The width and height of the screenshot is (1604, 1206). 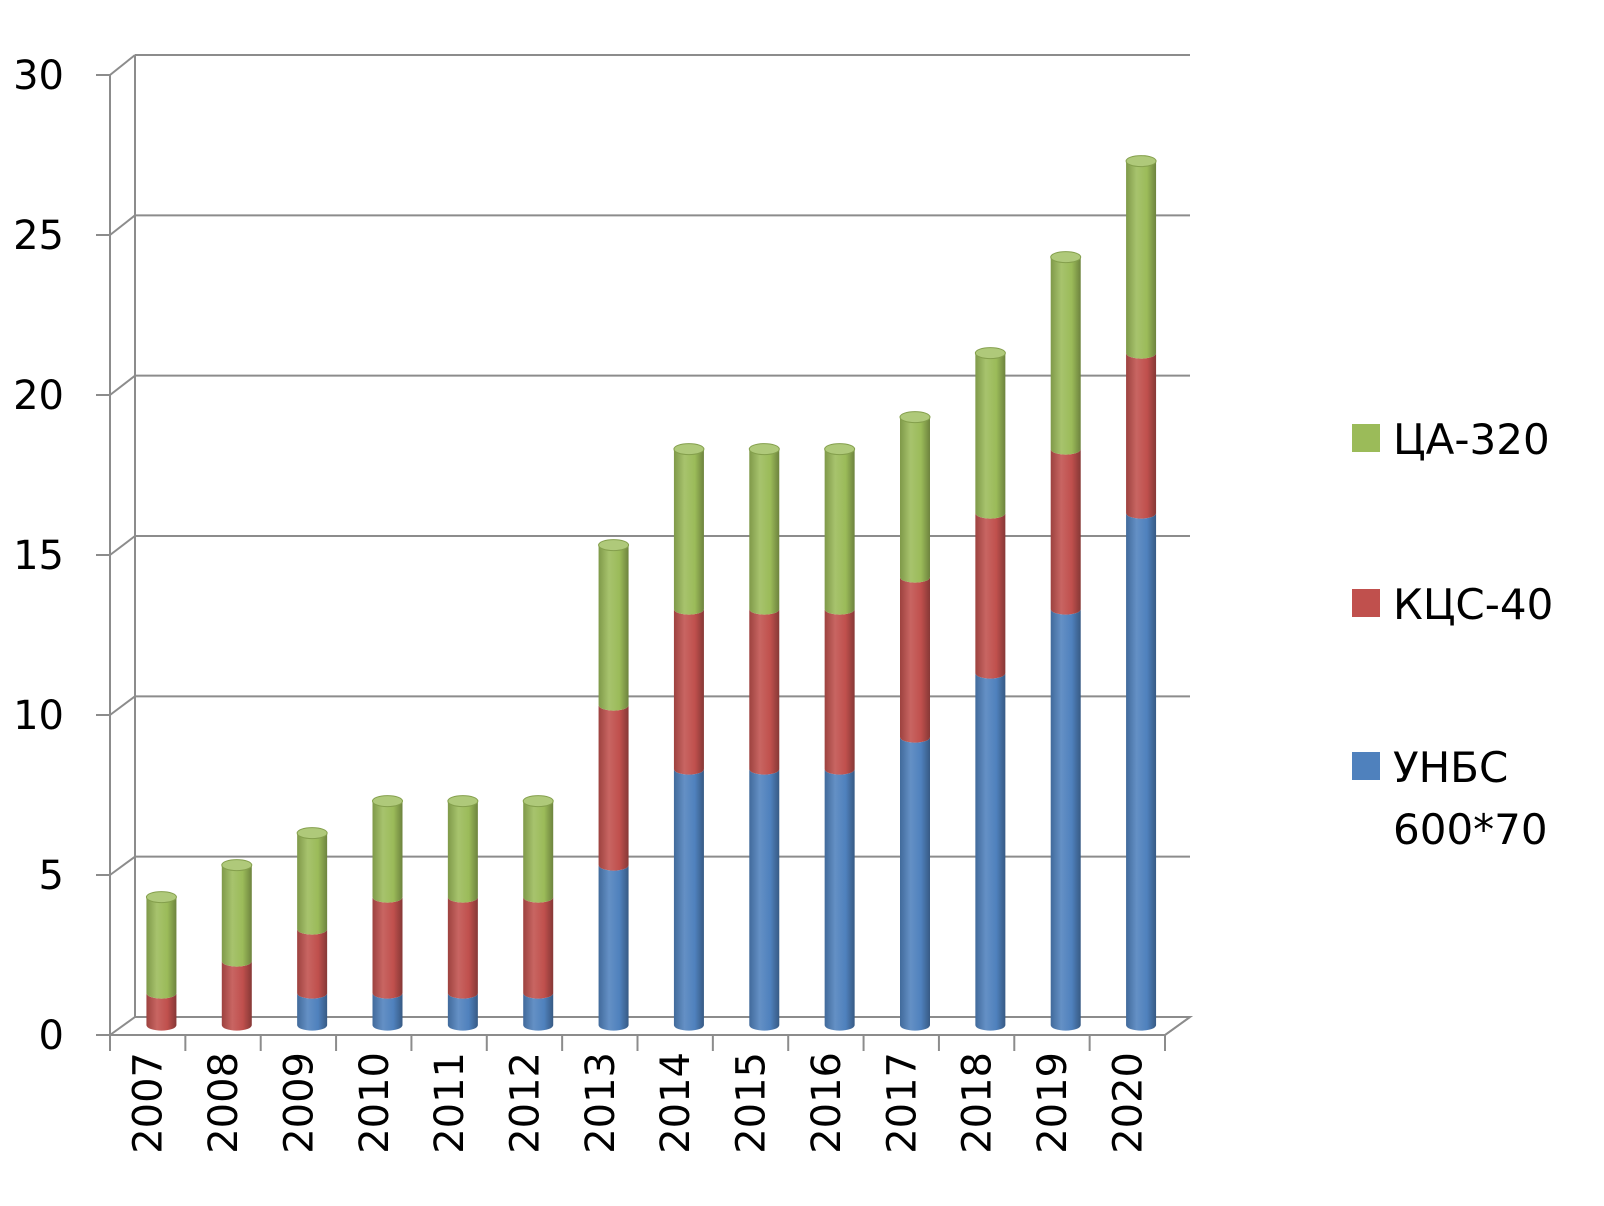 I want to click on bar-2016, so click(x=840, y=737).